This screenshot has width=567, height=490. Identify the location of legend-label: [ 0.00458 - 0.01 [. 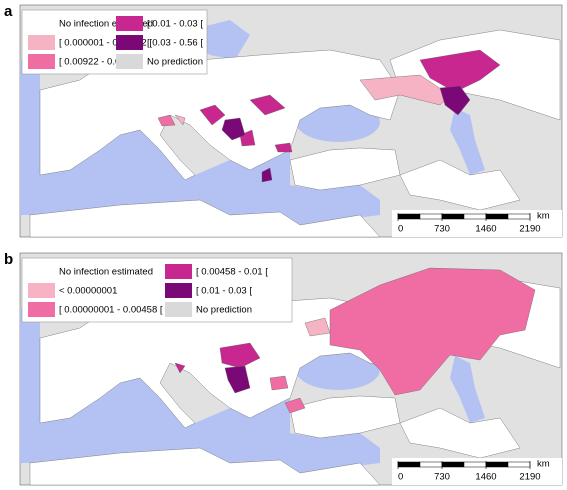
(232, 272).